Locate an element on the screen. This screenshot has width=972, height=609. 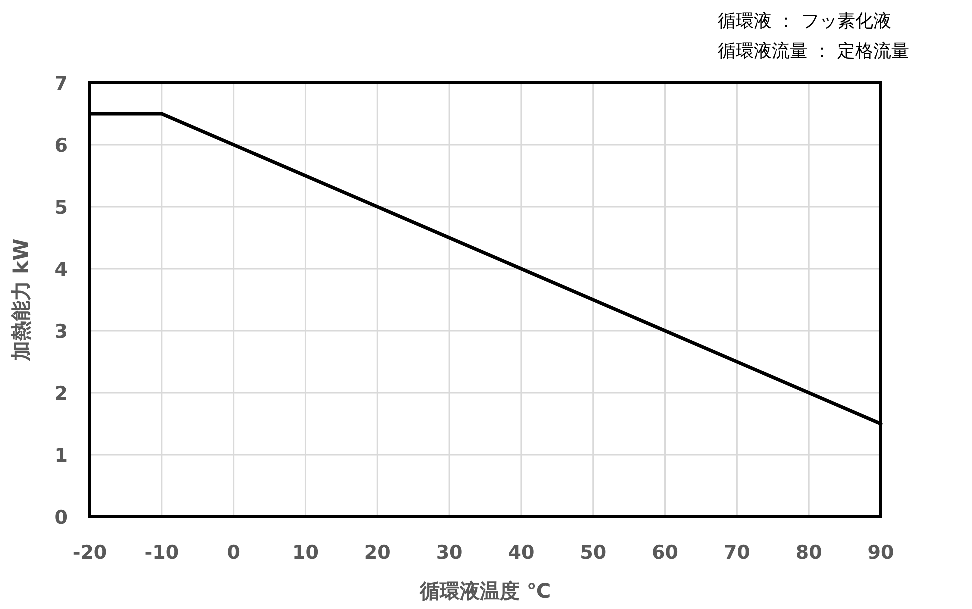
x-tick-label: 10 is located at coordinates (305, 553).